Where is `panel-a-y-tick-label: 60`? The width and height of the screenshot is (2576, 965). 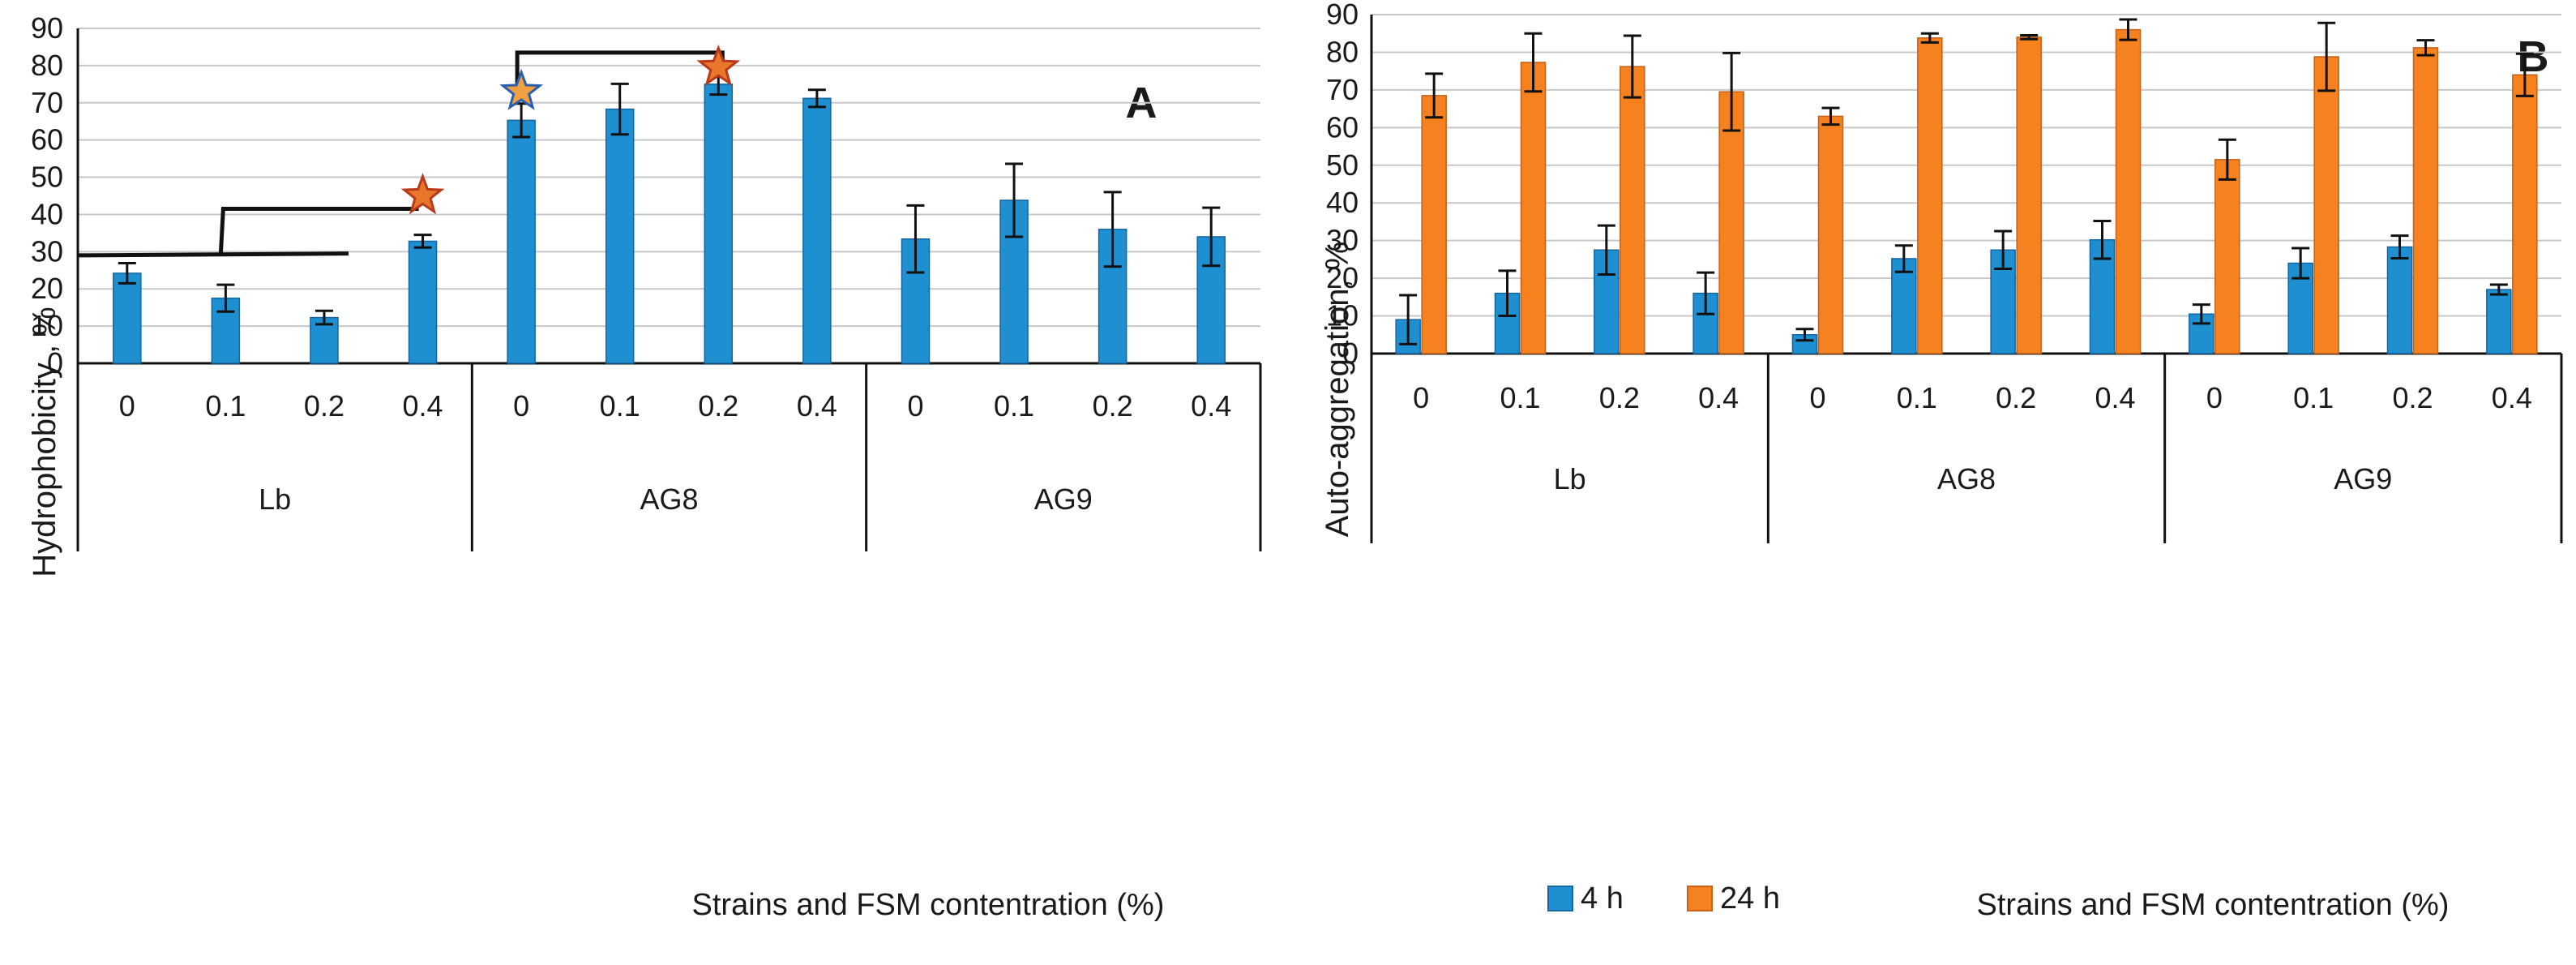
panel-a-y-tick-label: 60 is located at coordinates (47, 140).